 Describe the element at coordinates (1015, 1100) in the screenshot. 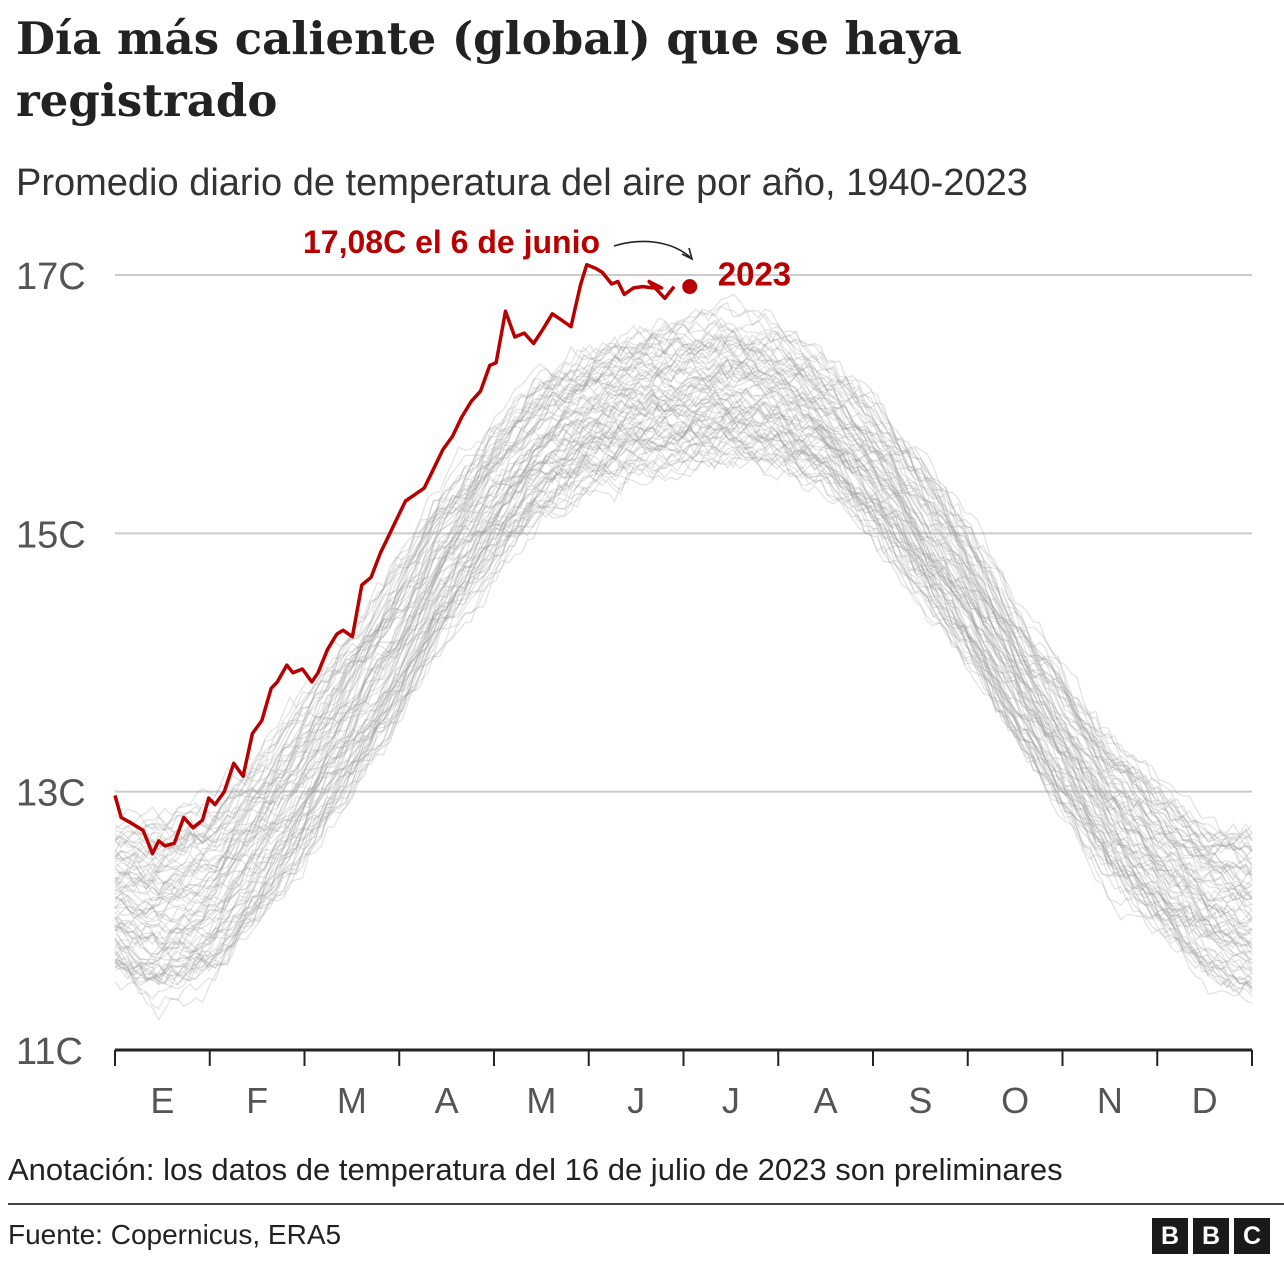

I see `x-tick-label: O` at that location.